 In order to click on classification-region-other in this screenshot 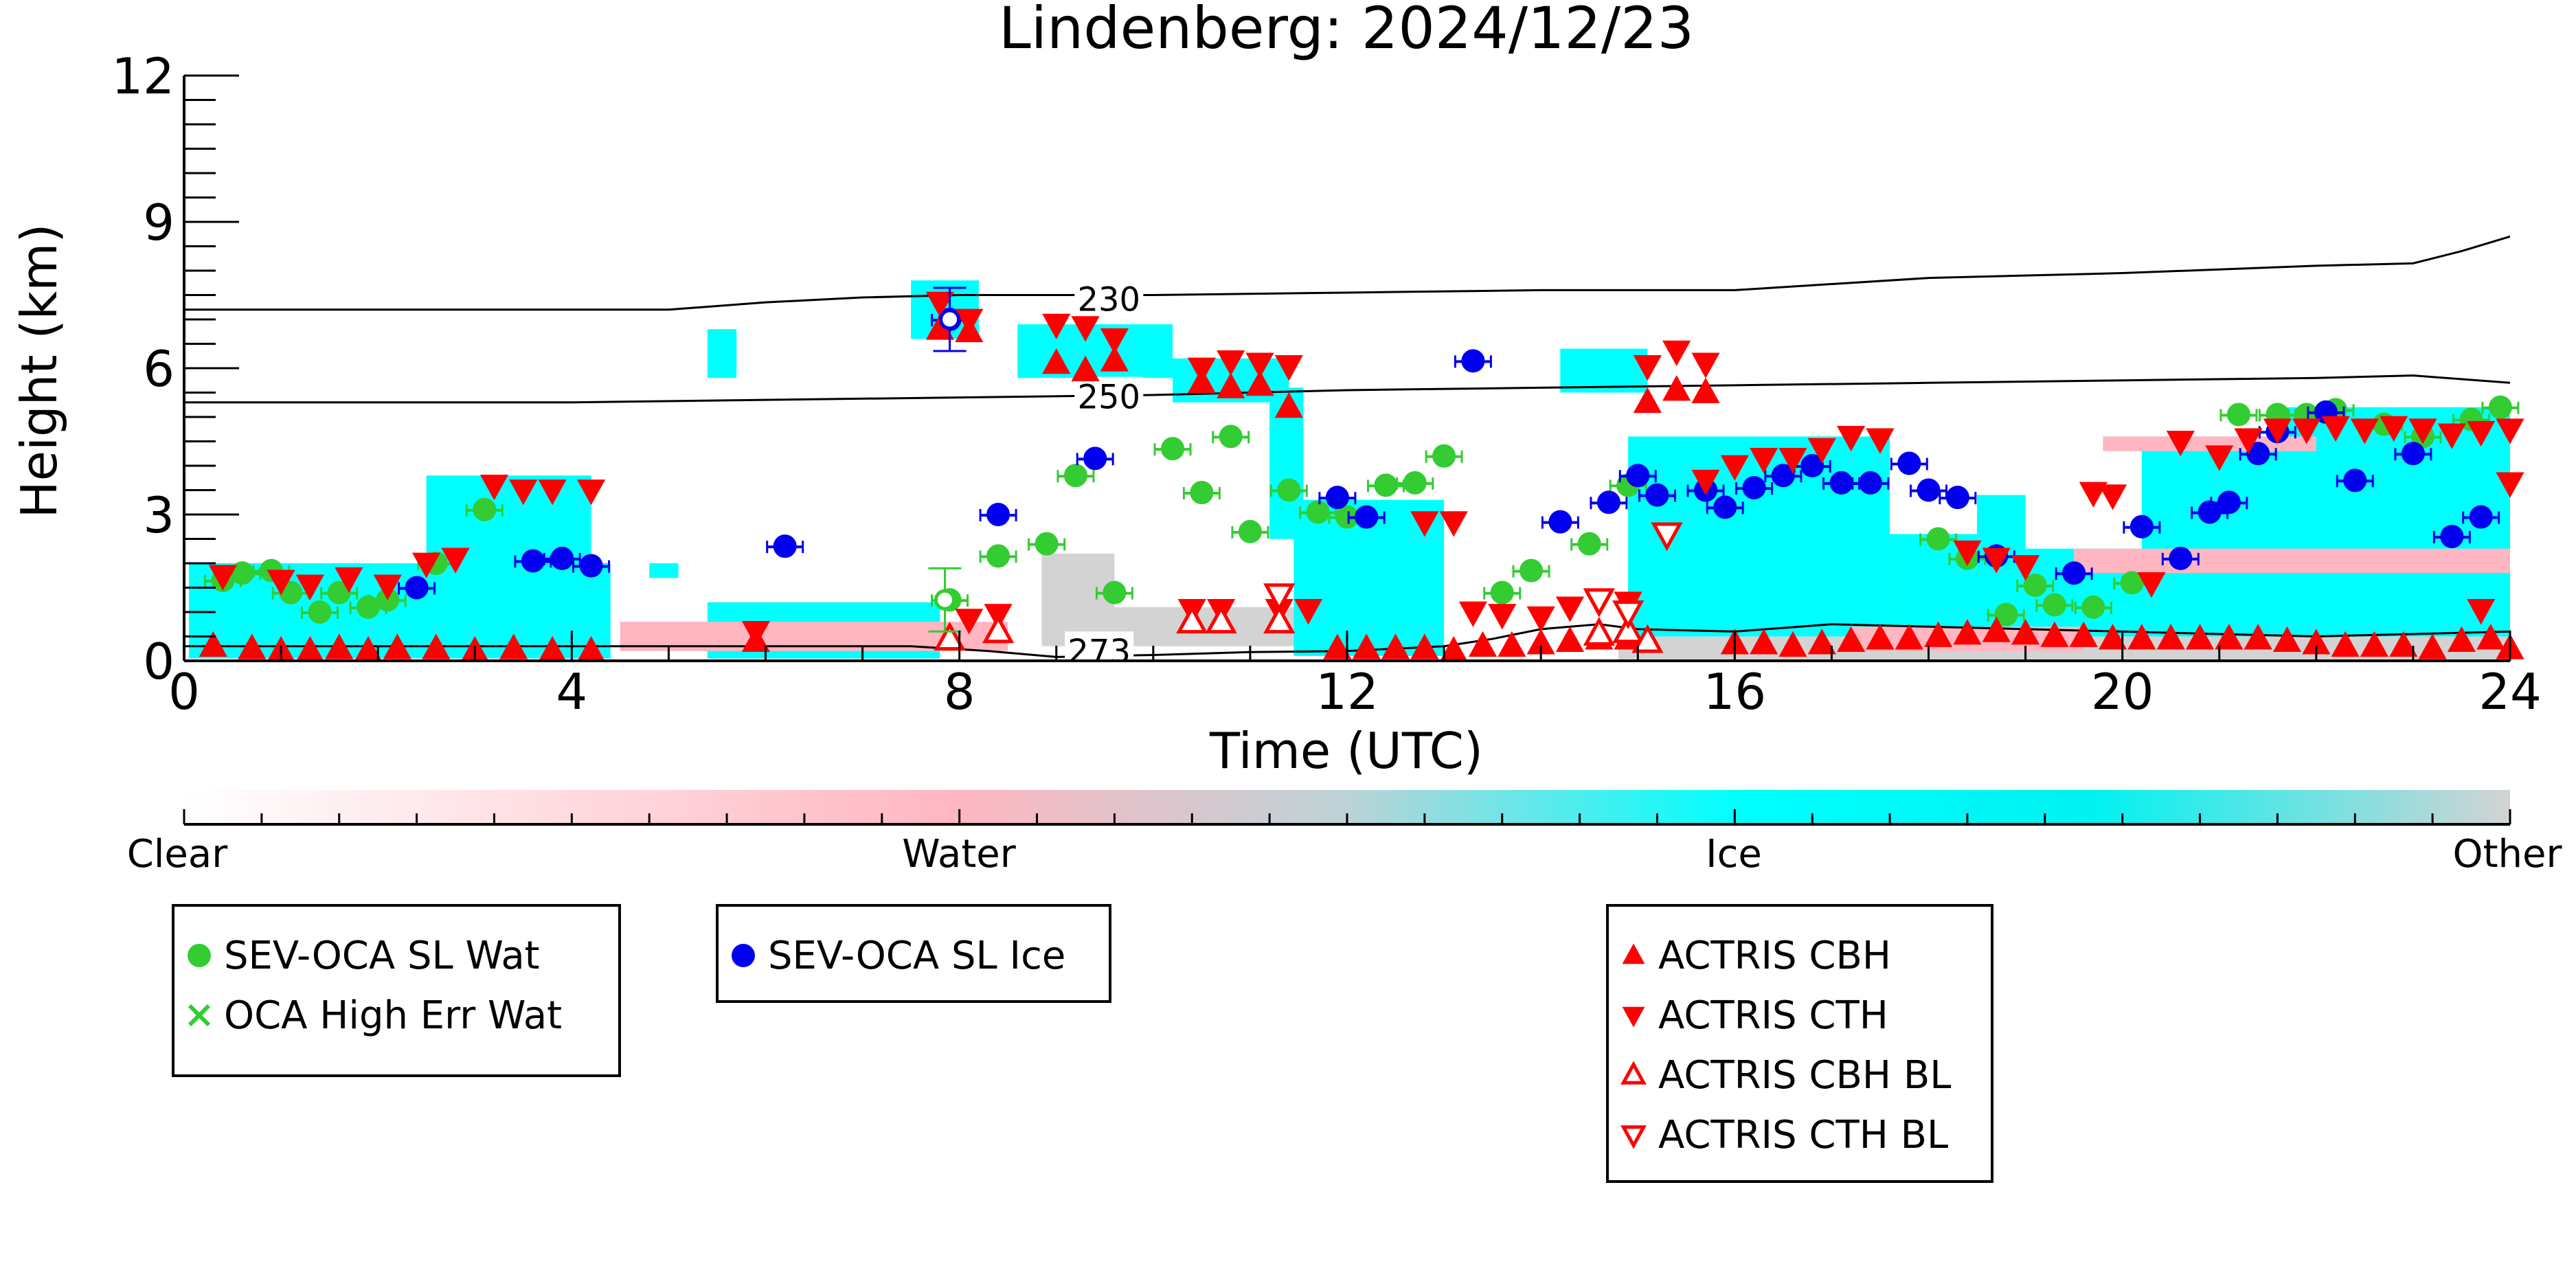, I will do `click(1078, 599)`.